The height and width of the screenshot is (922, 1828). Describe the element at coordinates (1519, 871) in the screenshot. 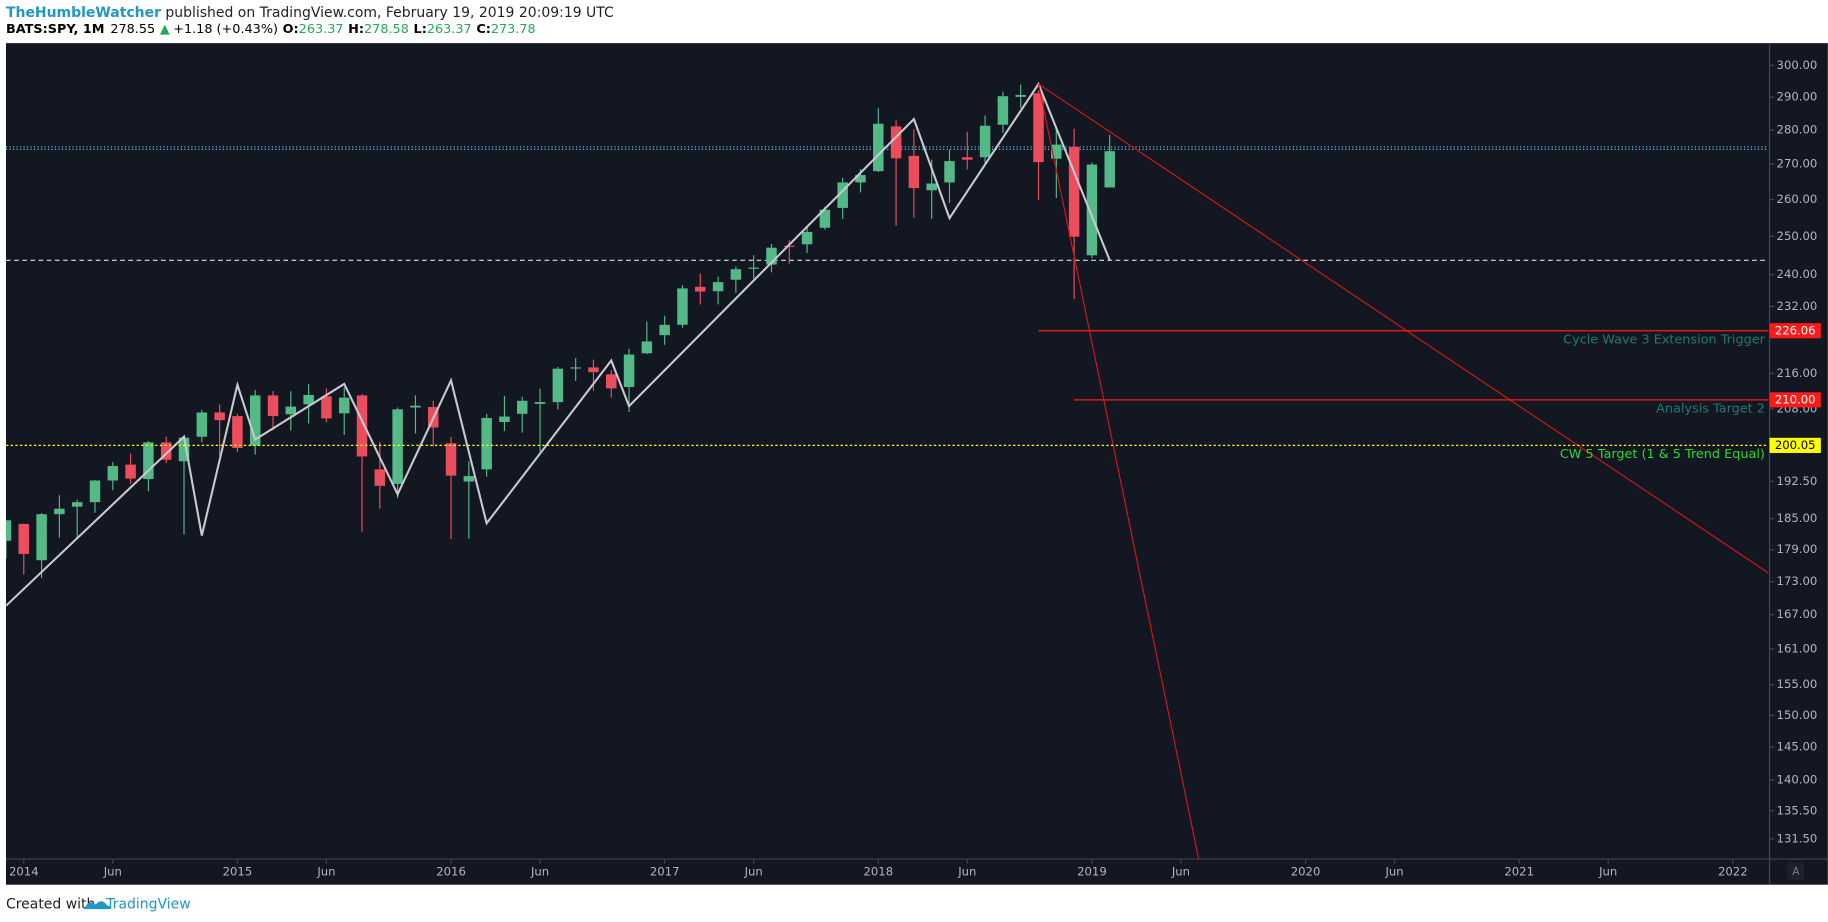

I see `x-tick-label: 2021` at that location.